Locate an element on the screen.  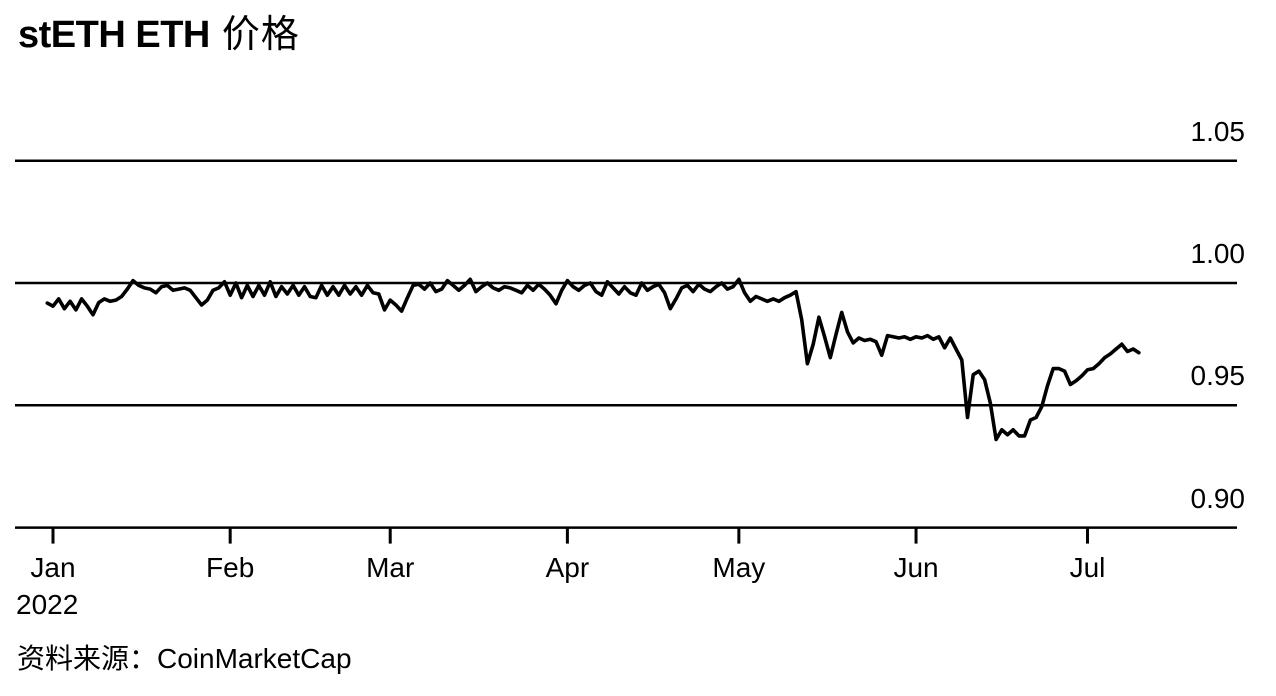
x-axis-tick-label: Jan is located at coordinates (53, 567).